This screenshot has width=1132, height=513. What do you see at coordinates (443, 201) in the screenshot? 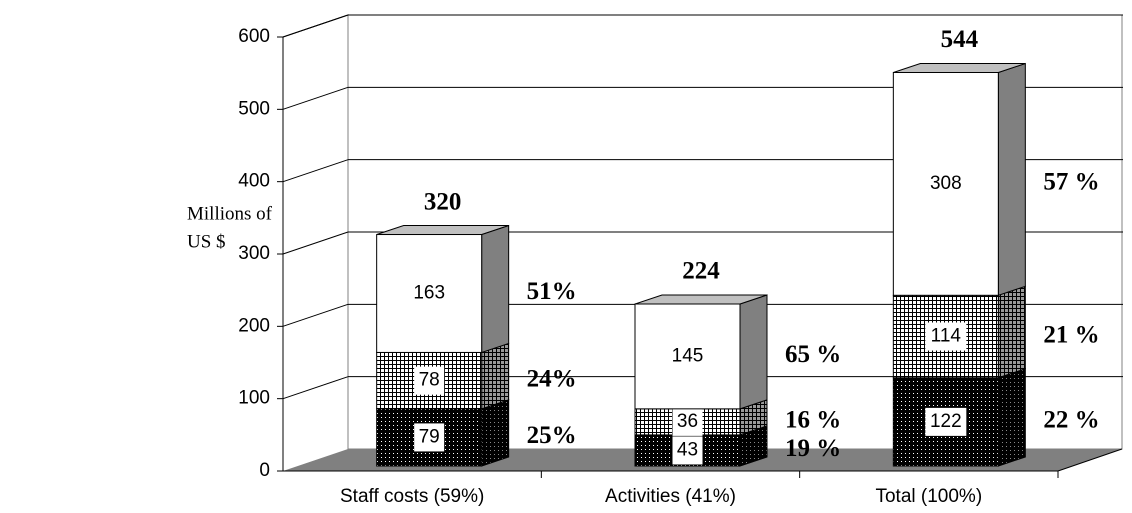
I see `total-label: 320` at bounding box center [443, 201].